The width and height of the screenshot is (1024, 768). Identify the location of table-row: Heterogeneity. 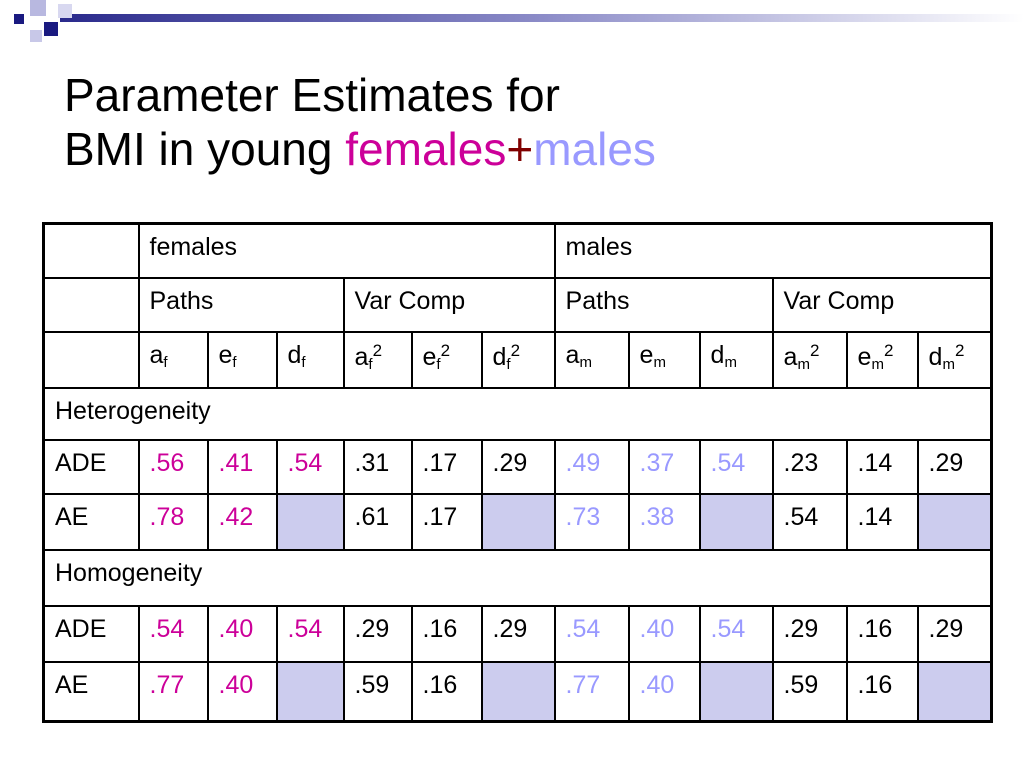
(517, 413).